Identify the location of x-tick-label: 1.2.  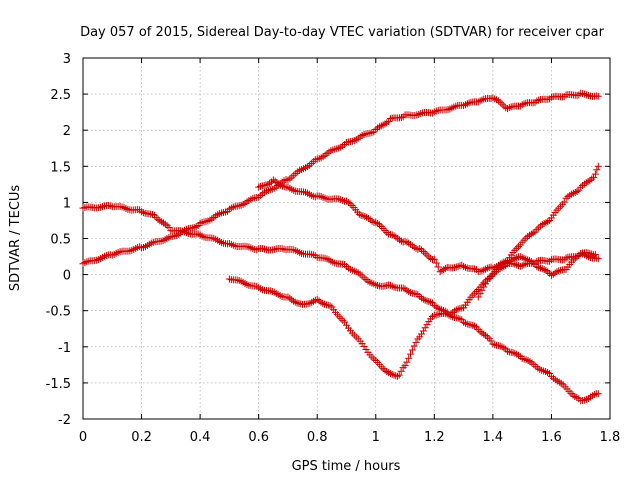
(434, 437).